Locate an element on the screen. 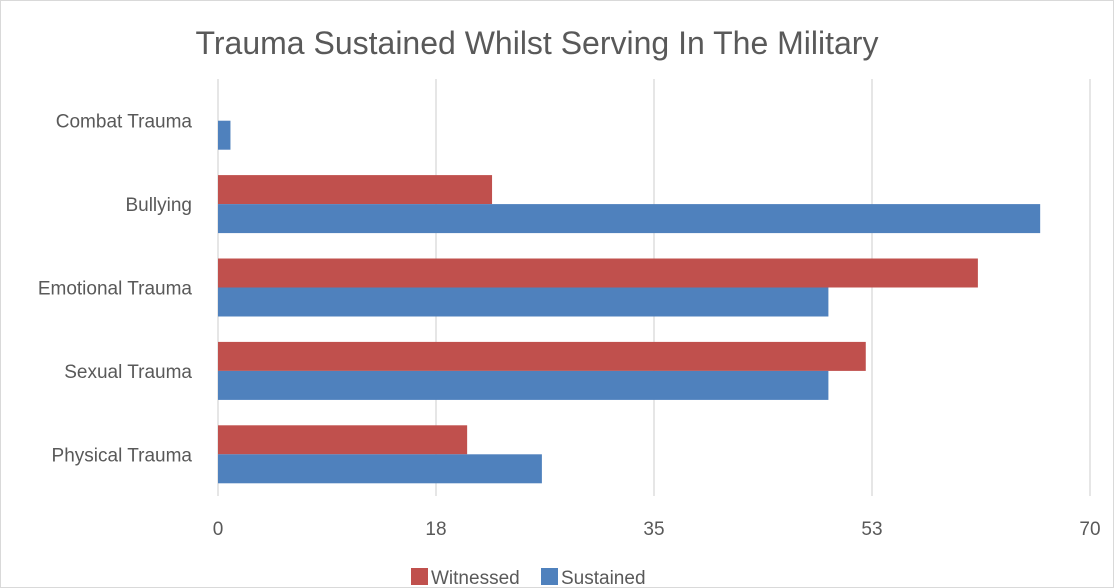 The width and height of the screenshot is (1114, 588). x-tick-label-1: 18 is located at coordinates (435, 529).